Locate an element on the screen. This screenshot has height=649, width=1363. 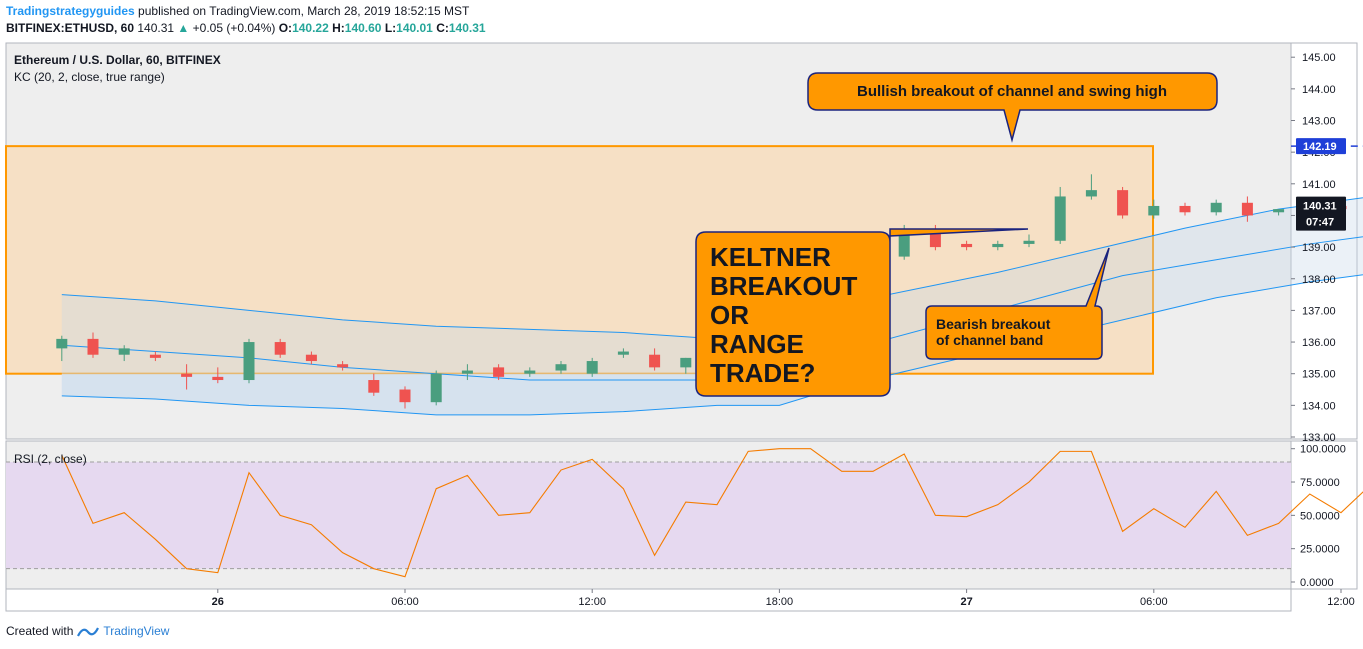
publisher-name: Tradingstrategyguides is located at coordinates (70, 11).